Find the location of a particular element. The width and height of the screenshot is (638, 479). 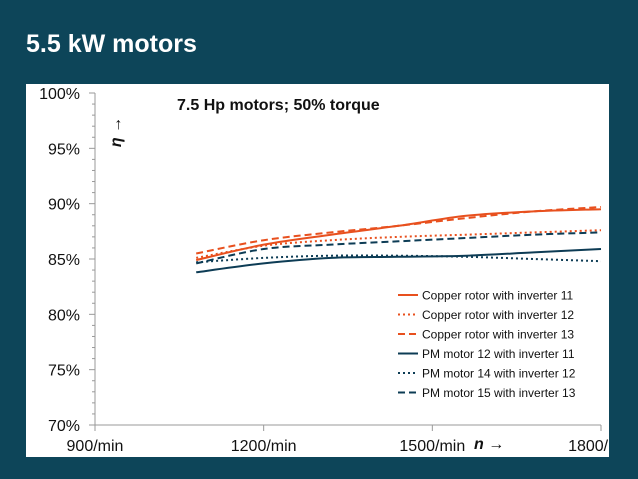

y-tick-label: 90% is located at coordinates (64, 205).